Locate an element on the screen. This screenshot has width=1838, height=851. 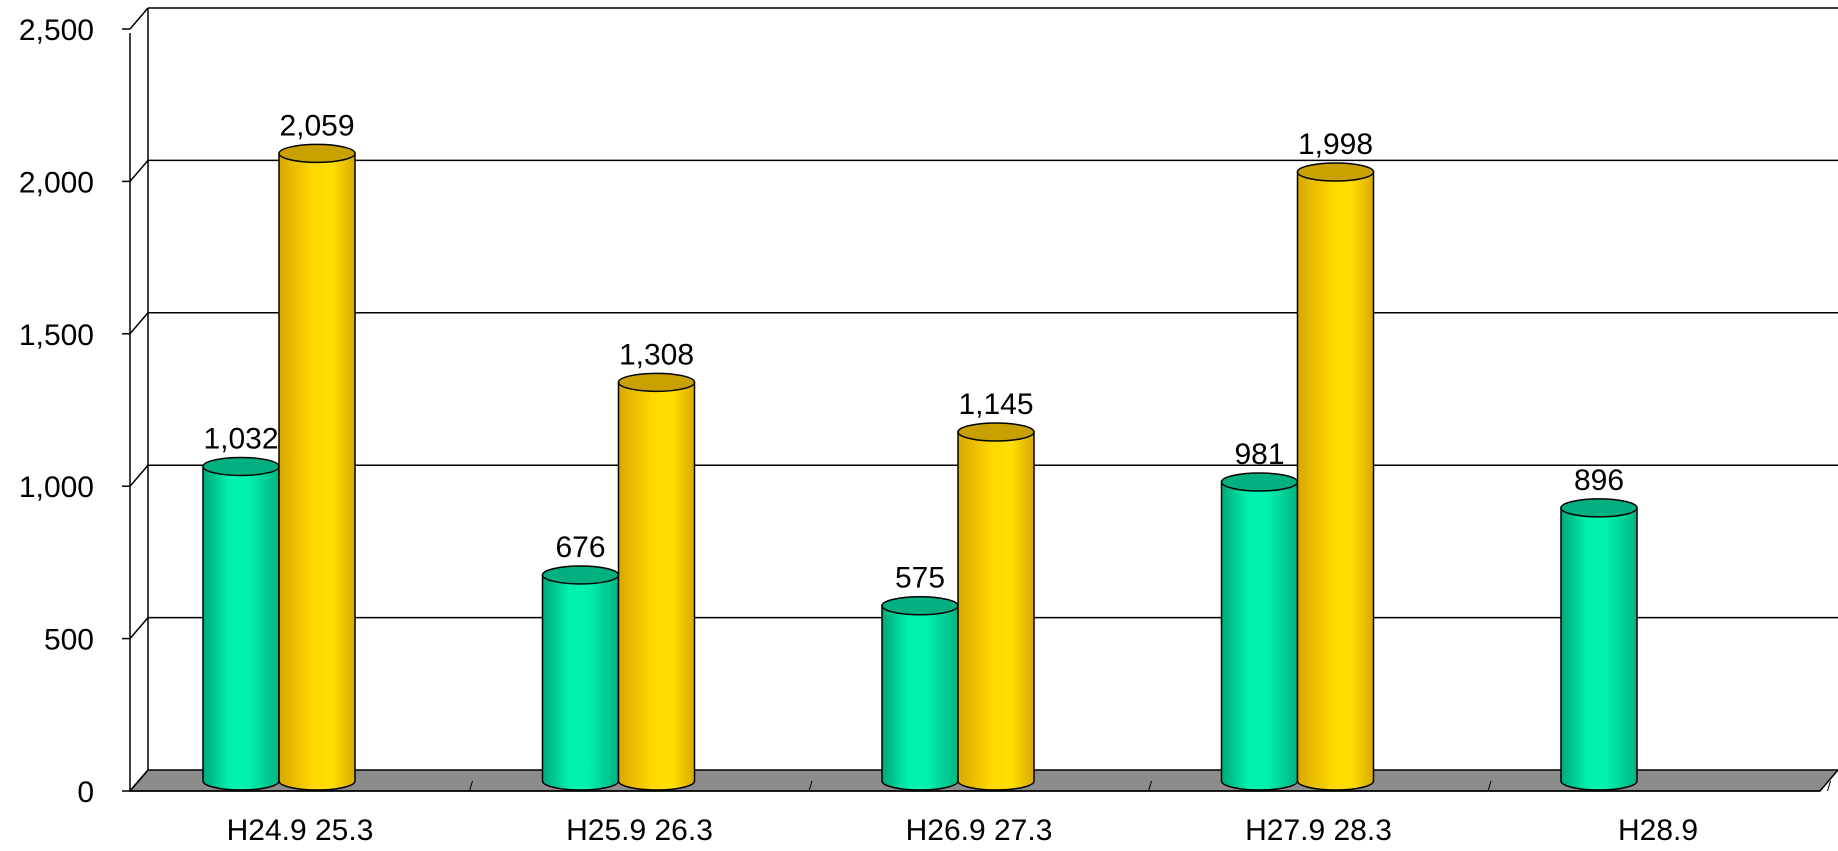
y-tick-label: 0 is located at coordinates (85, 792).